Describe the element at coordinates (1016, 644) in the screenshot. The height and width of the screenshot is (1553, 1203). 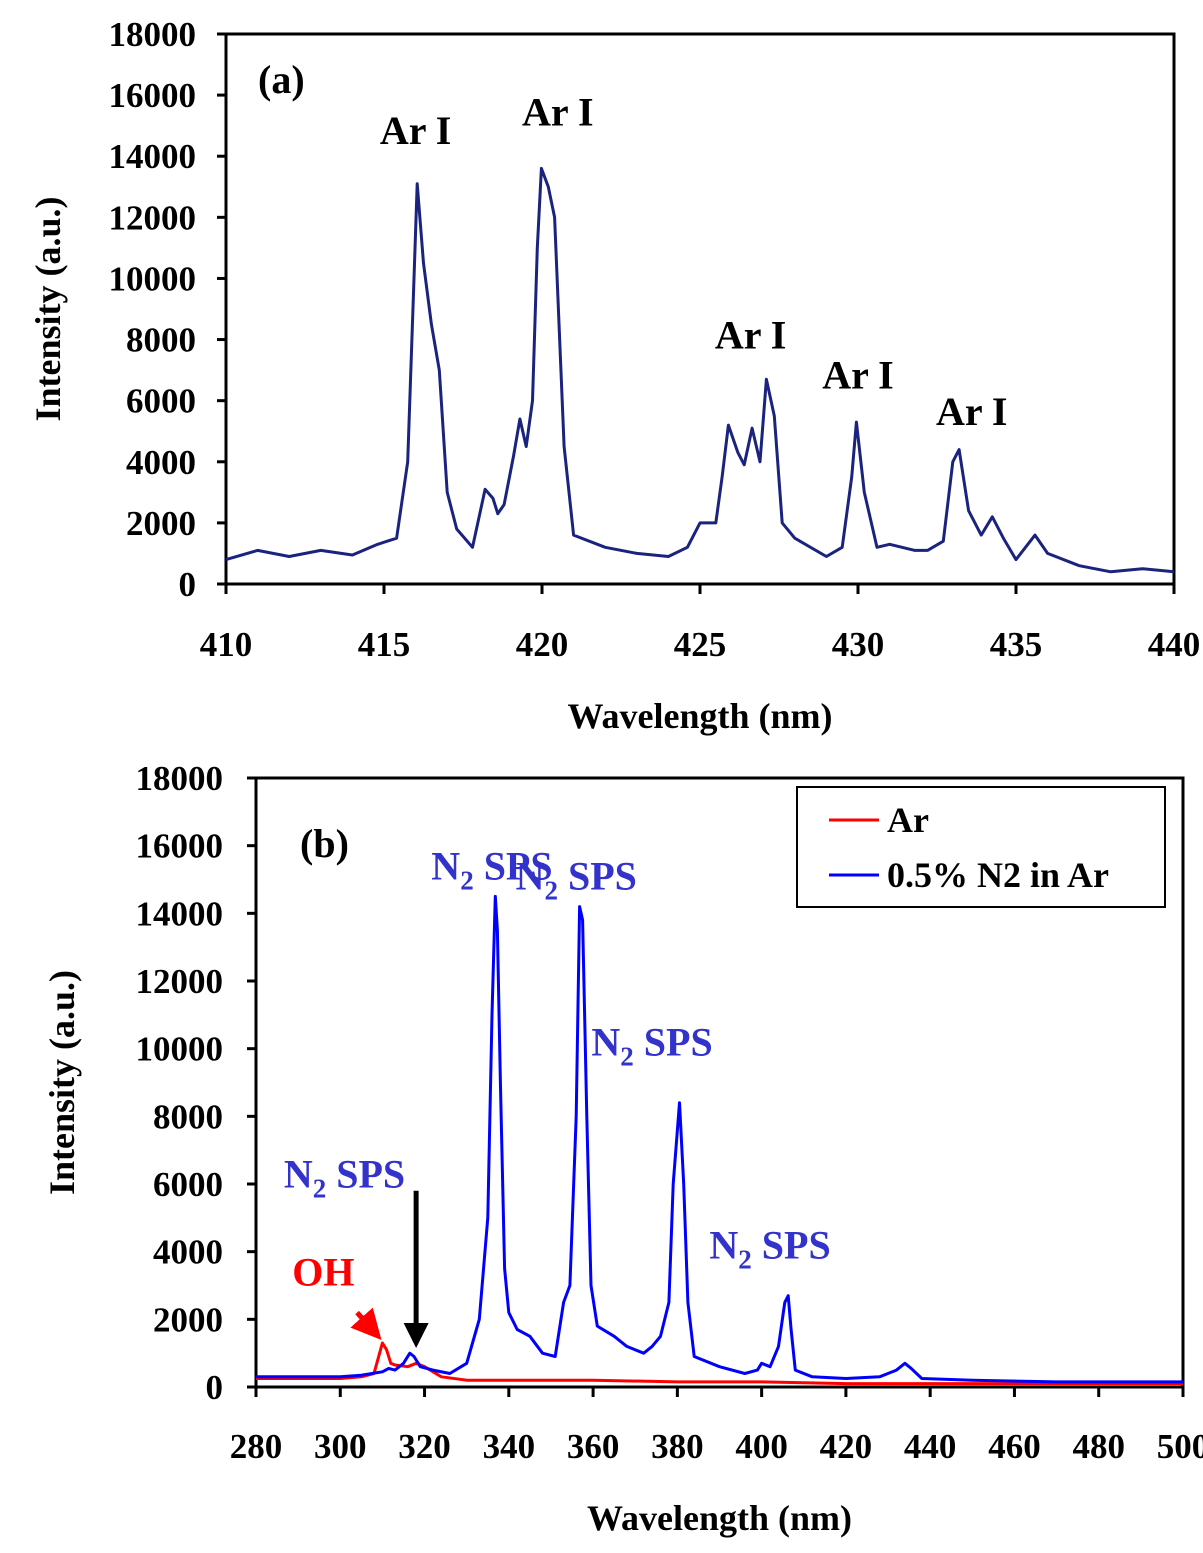
I see `x-tick-label: 435` at that location.